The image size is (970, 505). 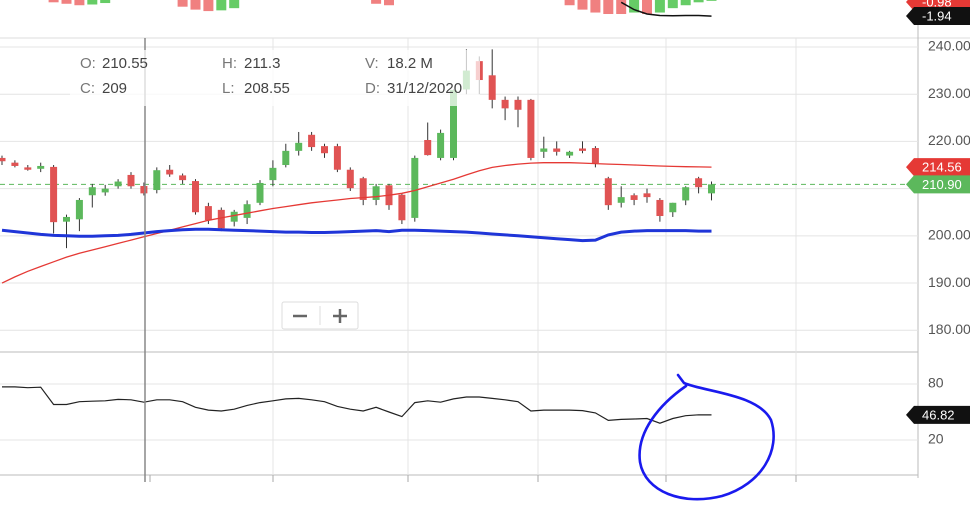 I want to click on x-ticks, so click(x=473, y=478).